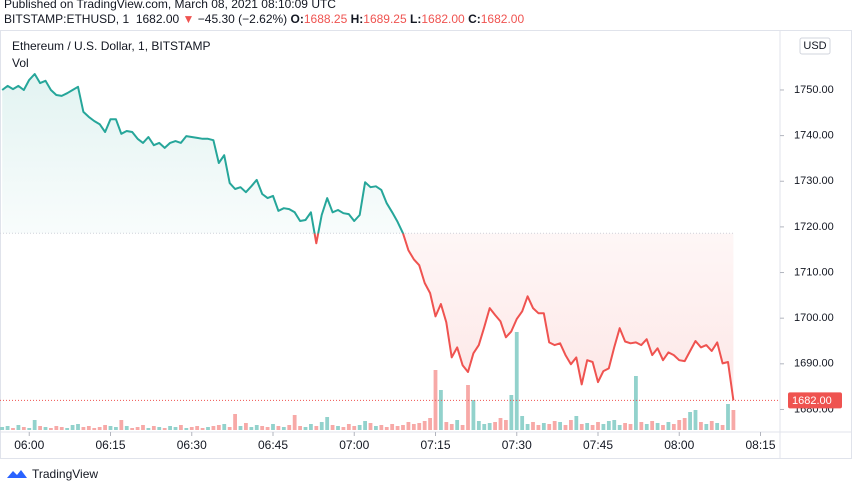  Describe the element at coordinates (815, 46) in the screenshot. I see `currency-box` at that location.